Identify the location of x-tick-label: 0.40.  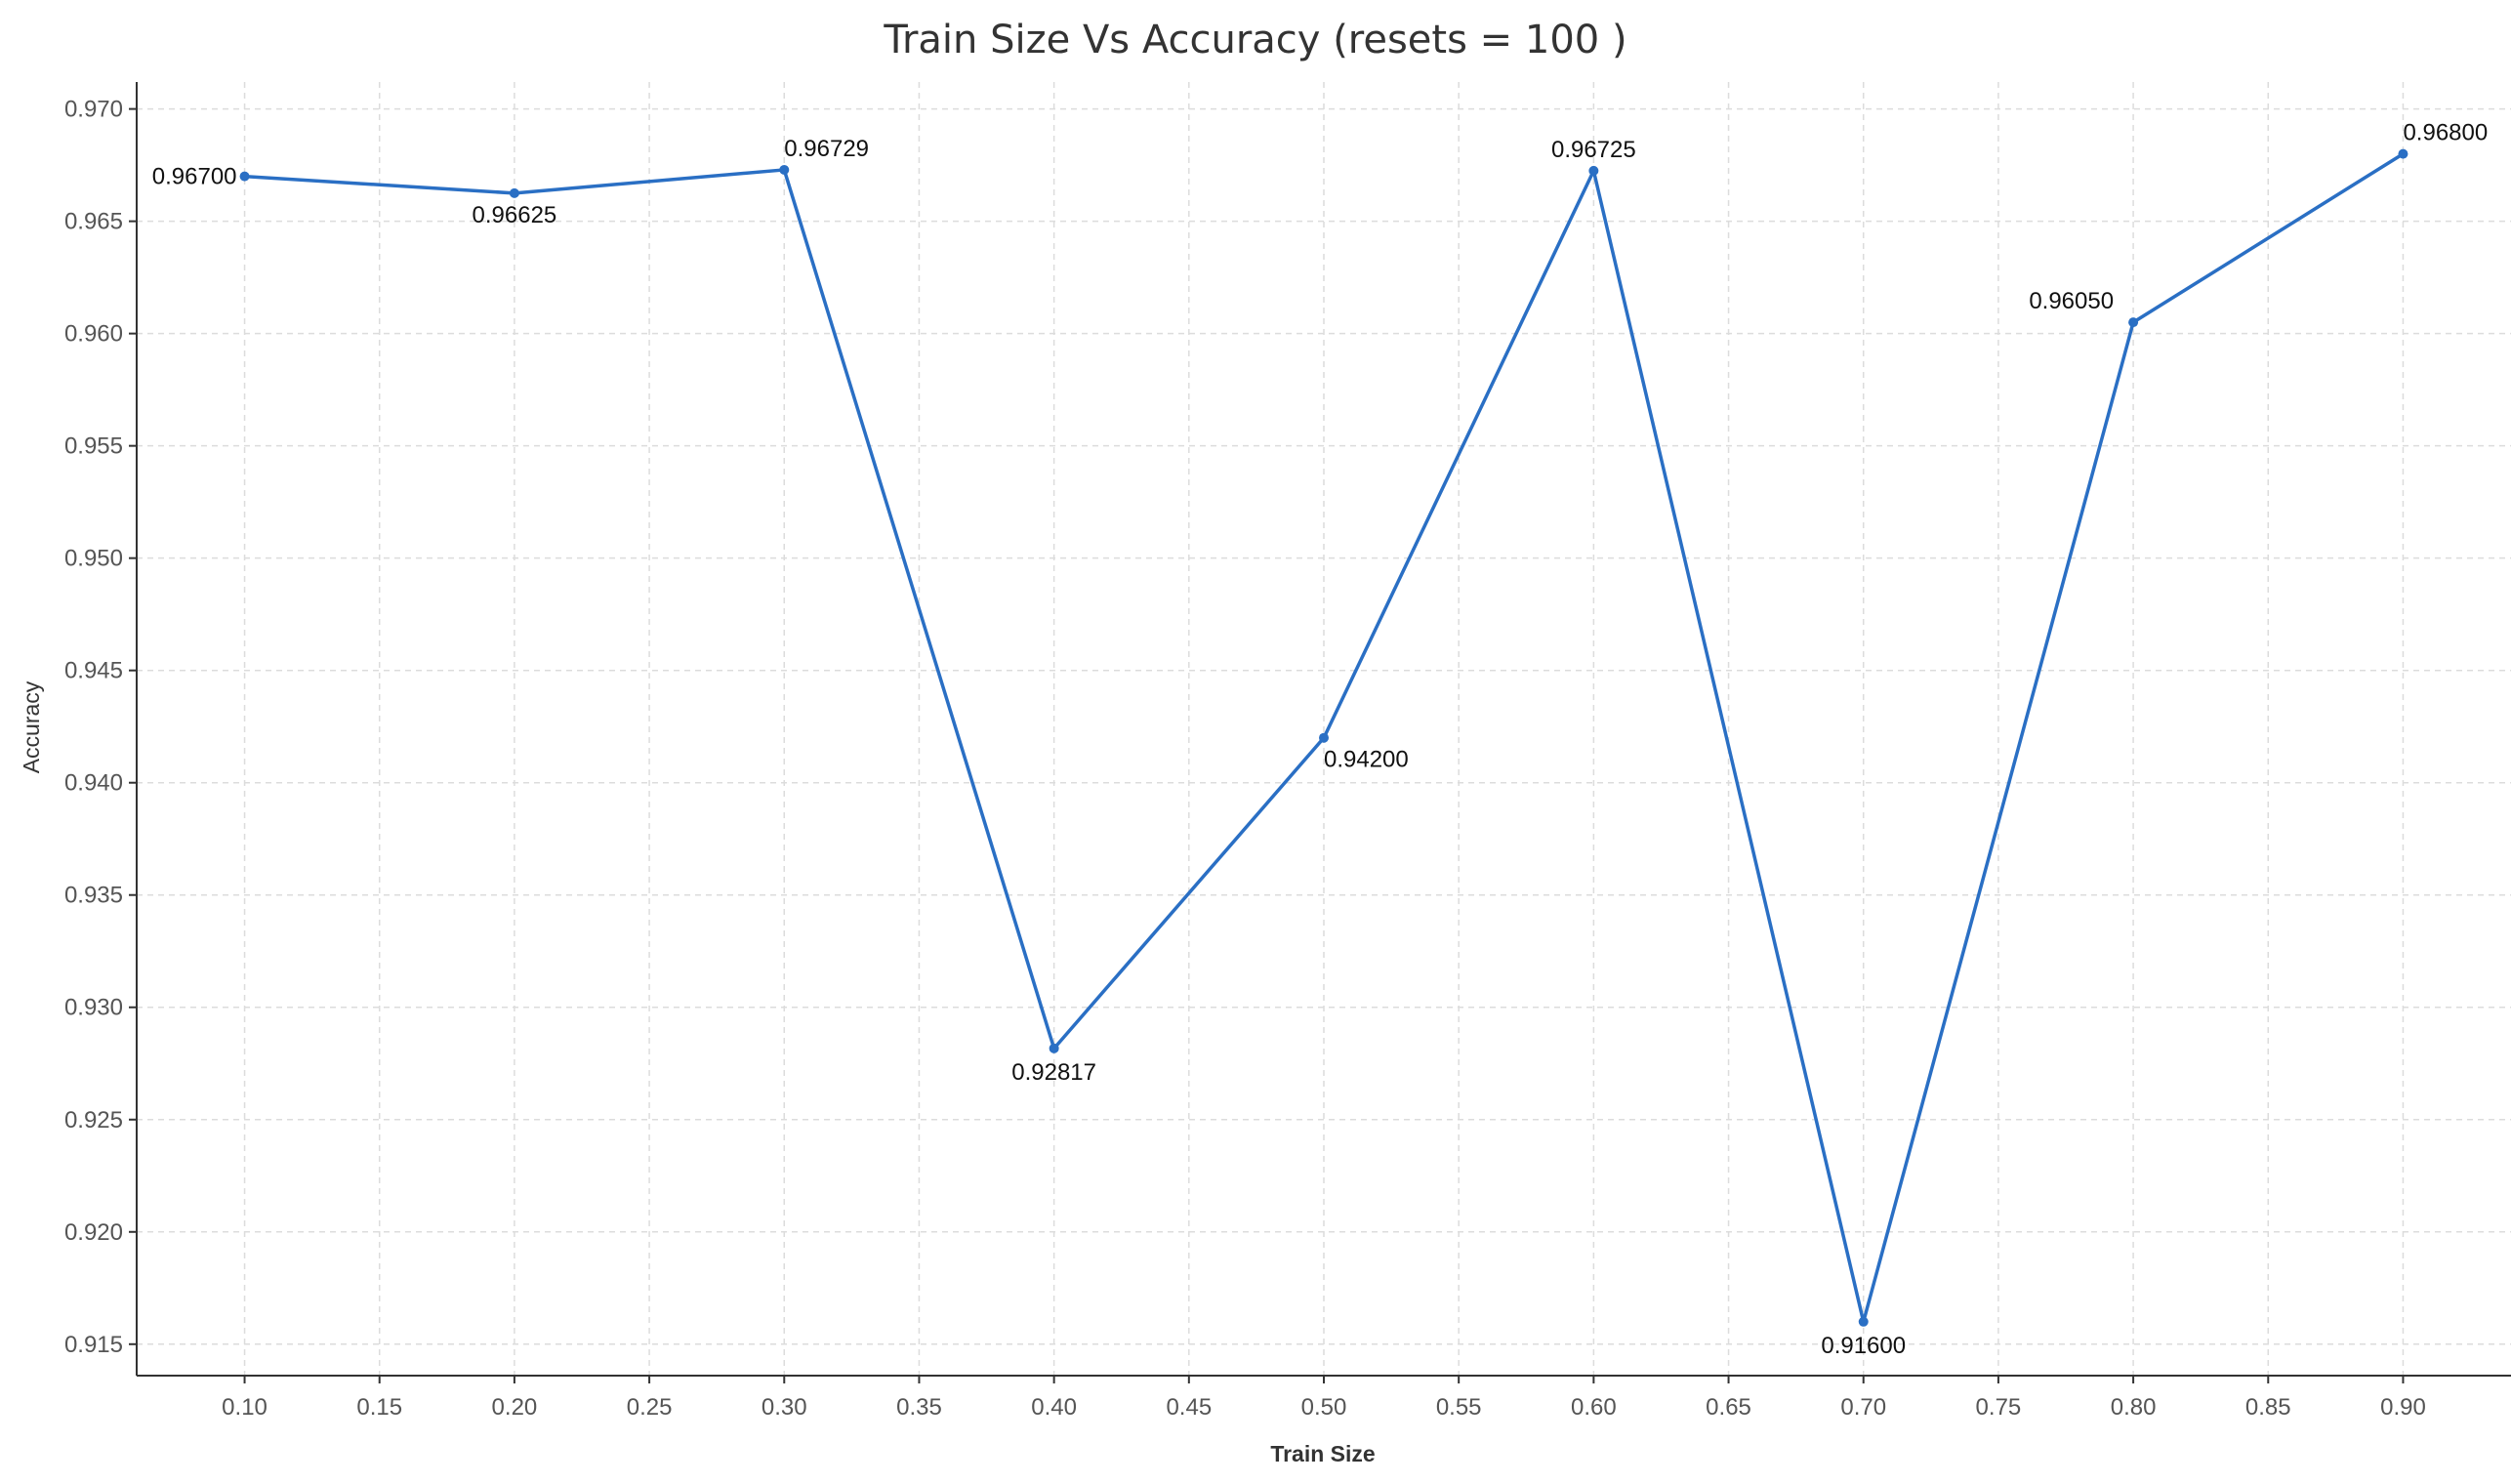
(1054, 1408).